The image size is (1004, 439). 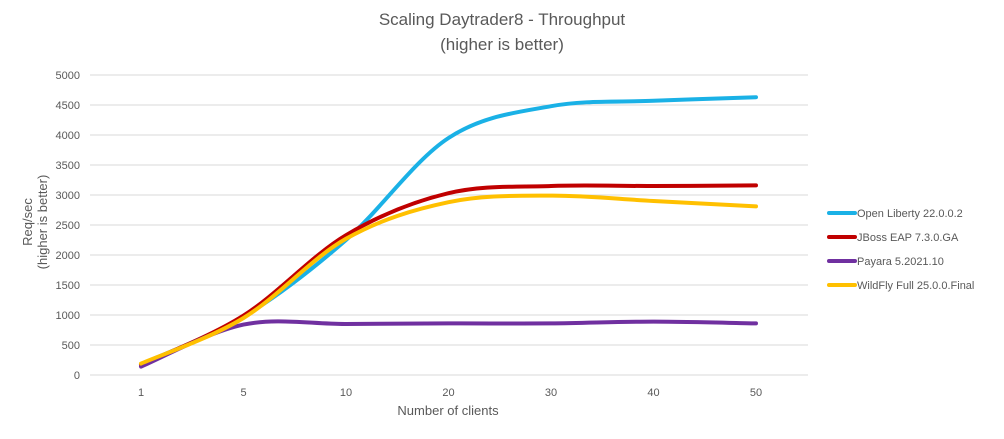 What do you see at coordinates (68, 286) in the screenshot?
I see `y-tick-label: 1500` at bounding box center [68, 286].